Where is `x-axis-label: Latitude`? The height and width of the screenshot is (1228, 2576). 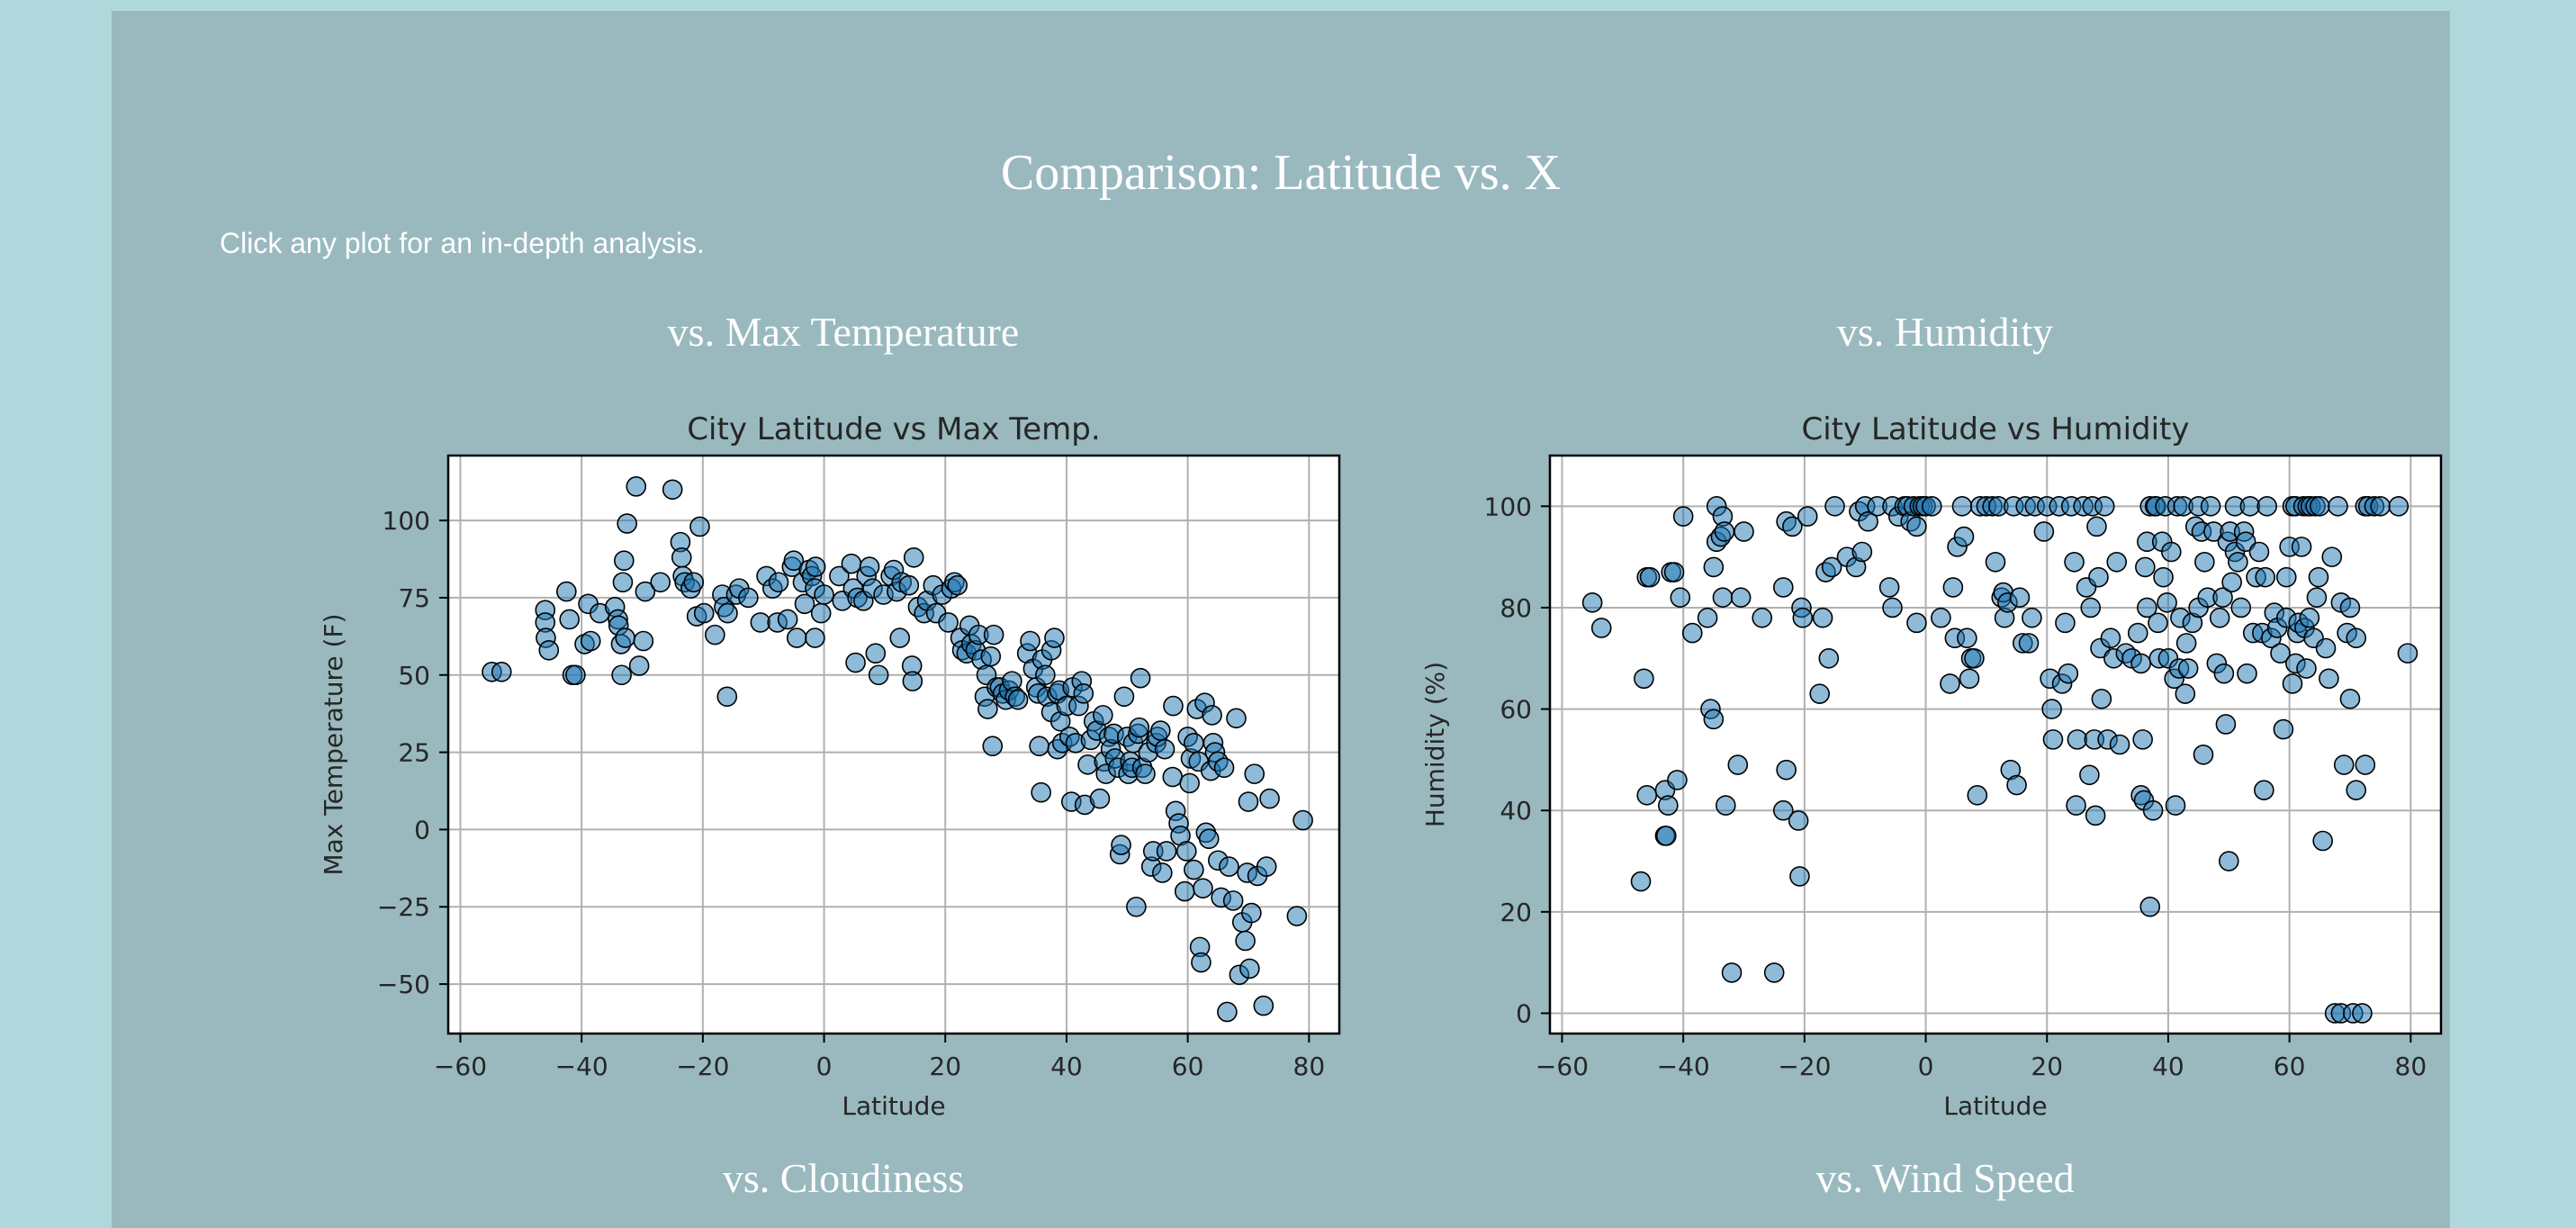
x-axis-label: Latitude is located at coordinates (1995, 1106).